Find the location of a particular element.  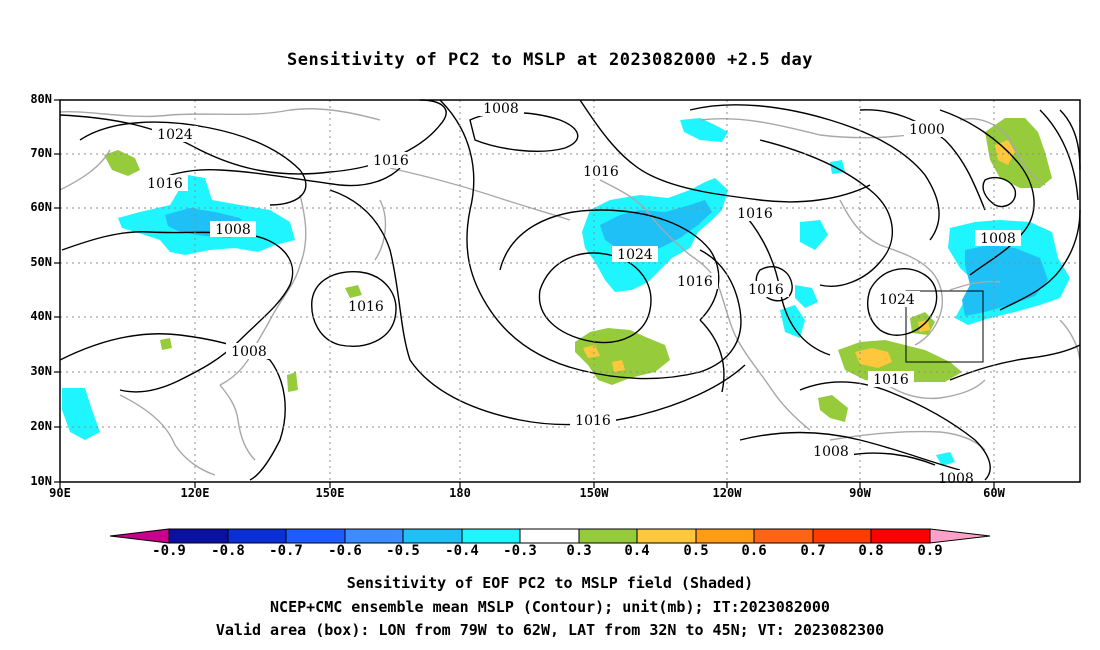

colorbar-tick-label: 0.3 is located at coordinates (579, 551).